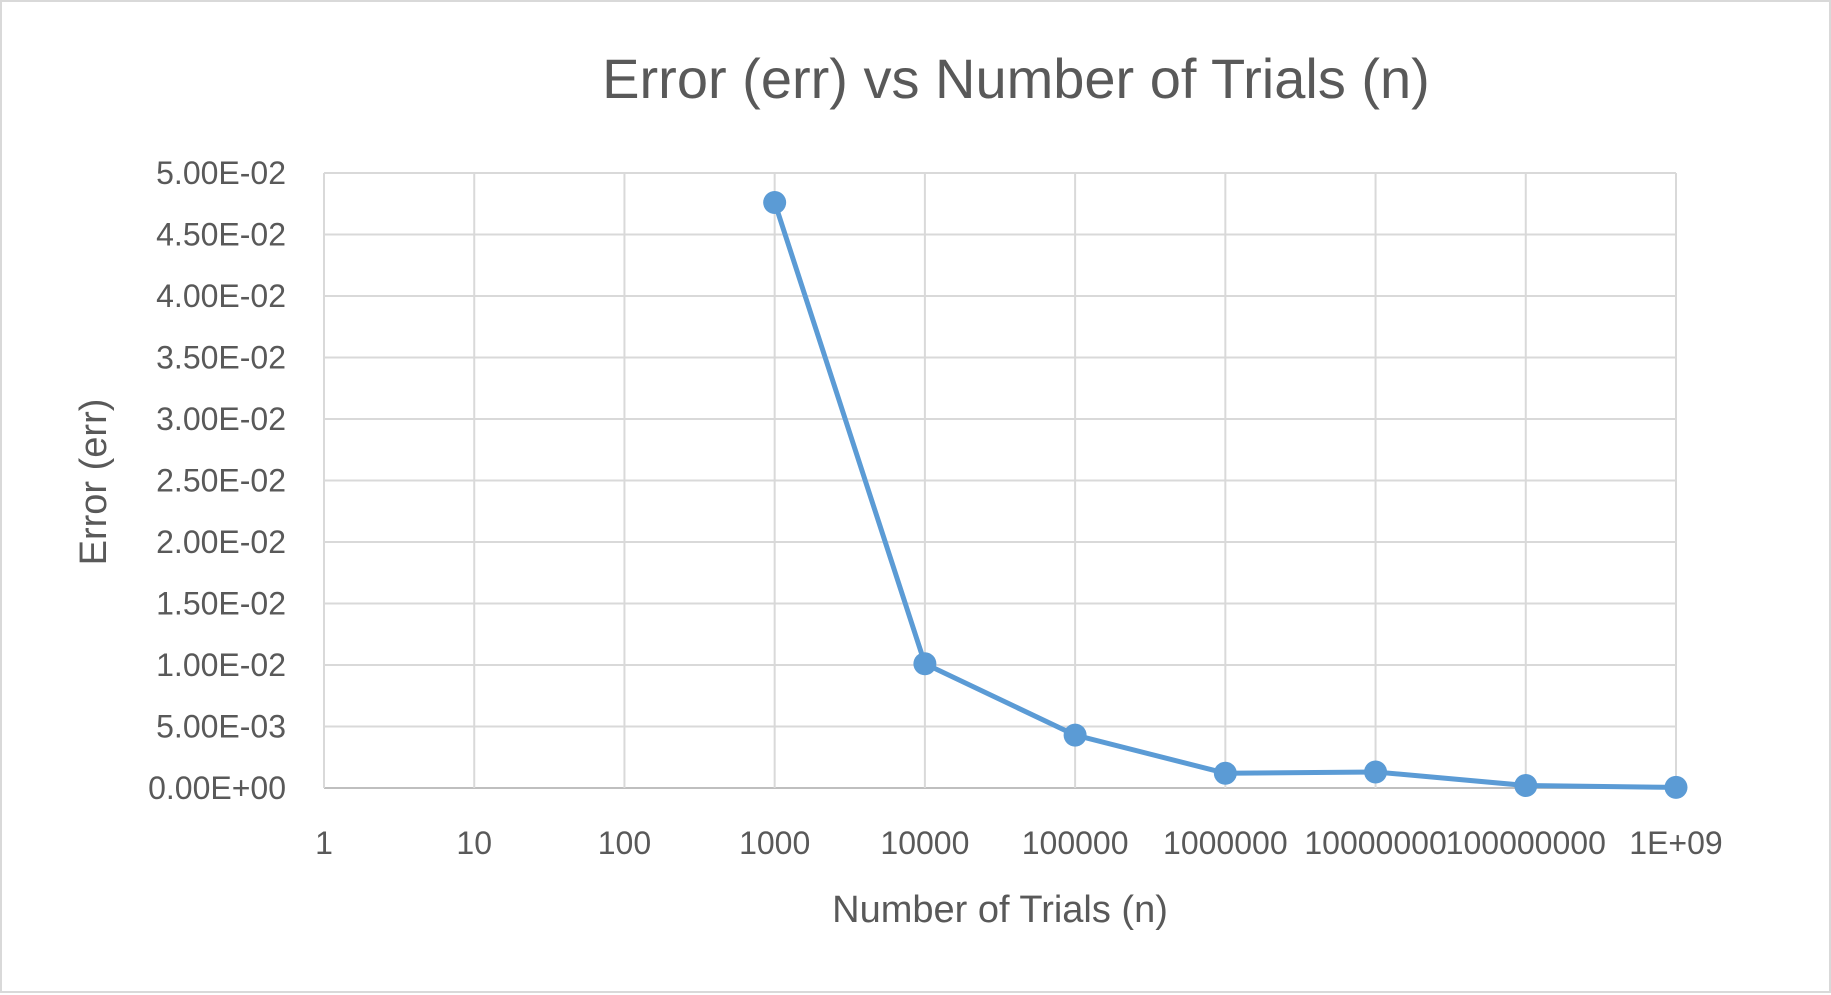 Image resolution: width=1831 pixels, height=995 pixels. What do you see at coordinates (324, 843) in the screenshot?
I see `x-tick-label: 1` at bounding box center [324, 843].